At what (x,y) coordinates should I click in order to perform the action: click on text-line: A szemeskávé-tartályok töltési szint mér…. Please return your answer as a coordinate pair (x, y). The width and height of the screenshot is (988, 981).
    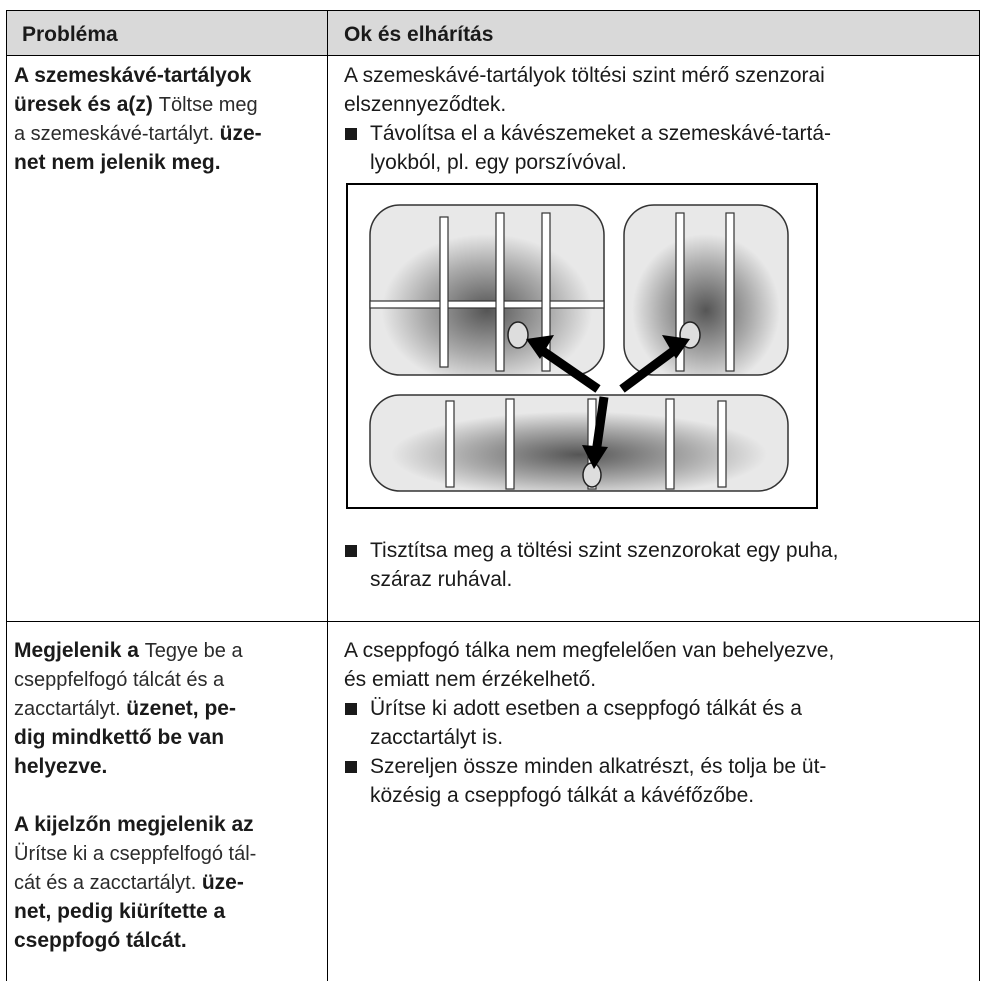
    Looking at the image, I should click on (584, 75).